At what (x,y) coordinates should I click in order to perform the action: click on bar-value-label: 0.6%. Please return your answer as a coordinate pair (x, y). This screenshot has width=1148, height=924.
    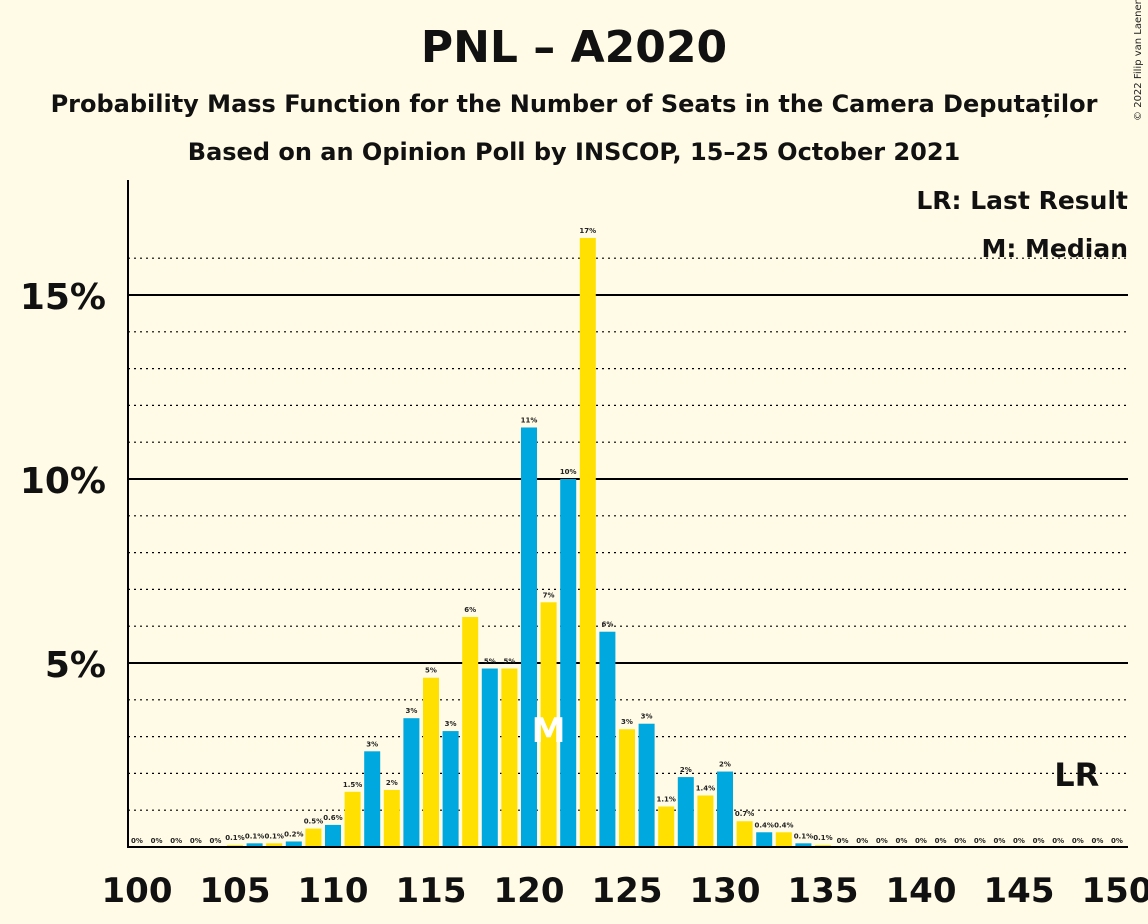
    Looking at the image, I should click on (332, 818).